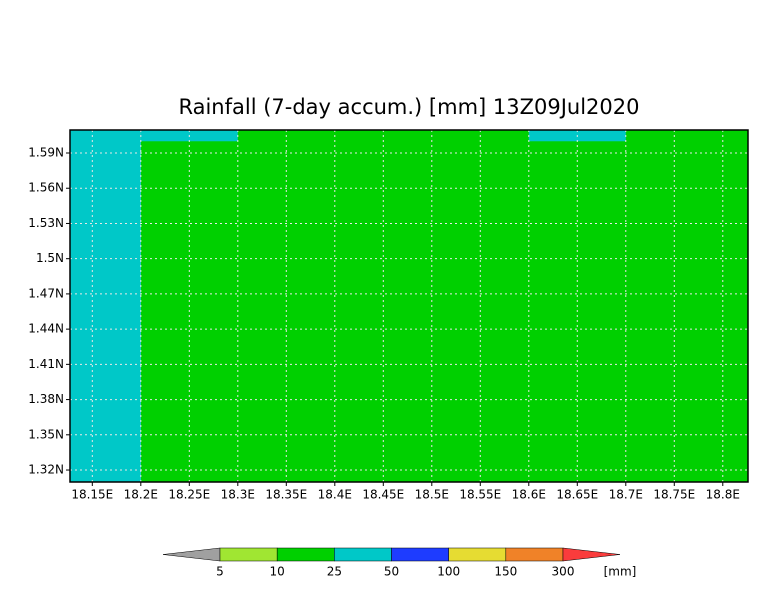  What do you see at coordinates (505, 572) in the screenshot?
I see `colorbar-label: 150` at bounding box center [505, 572].